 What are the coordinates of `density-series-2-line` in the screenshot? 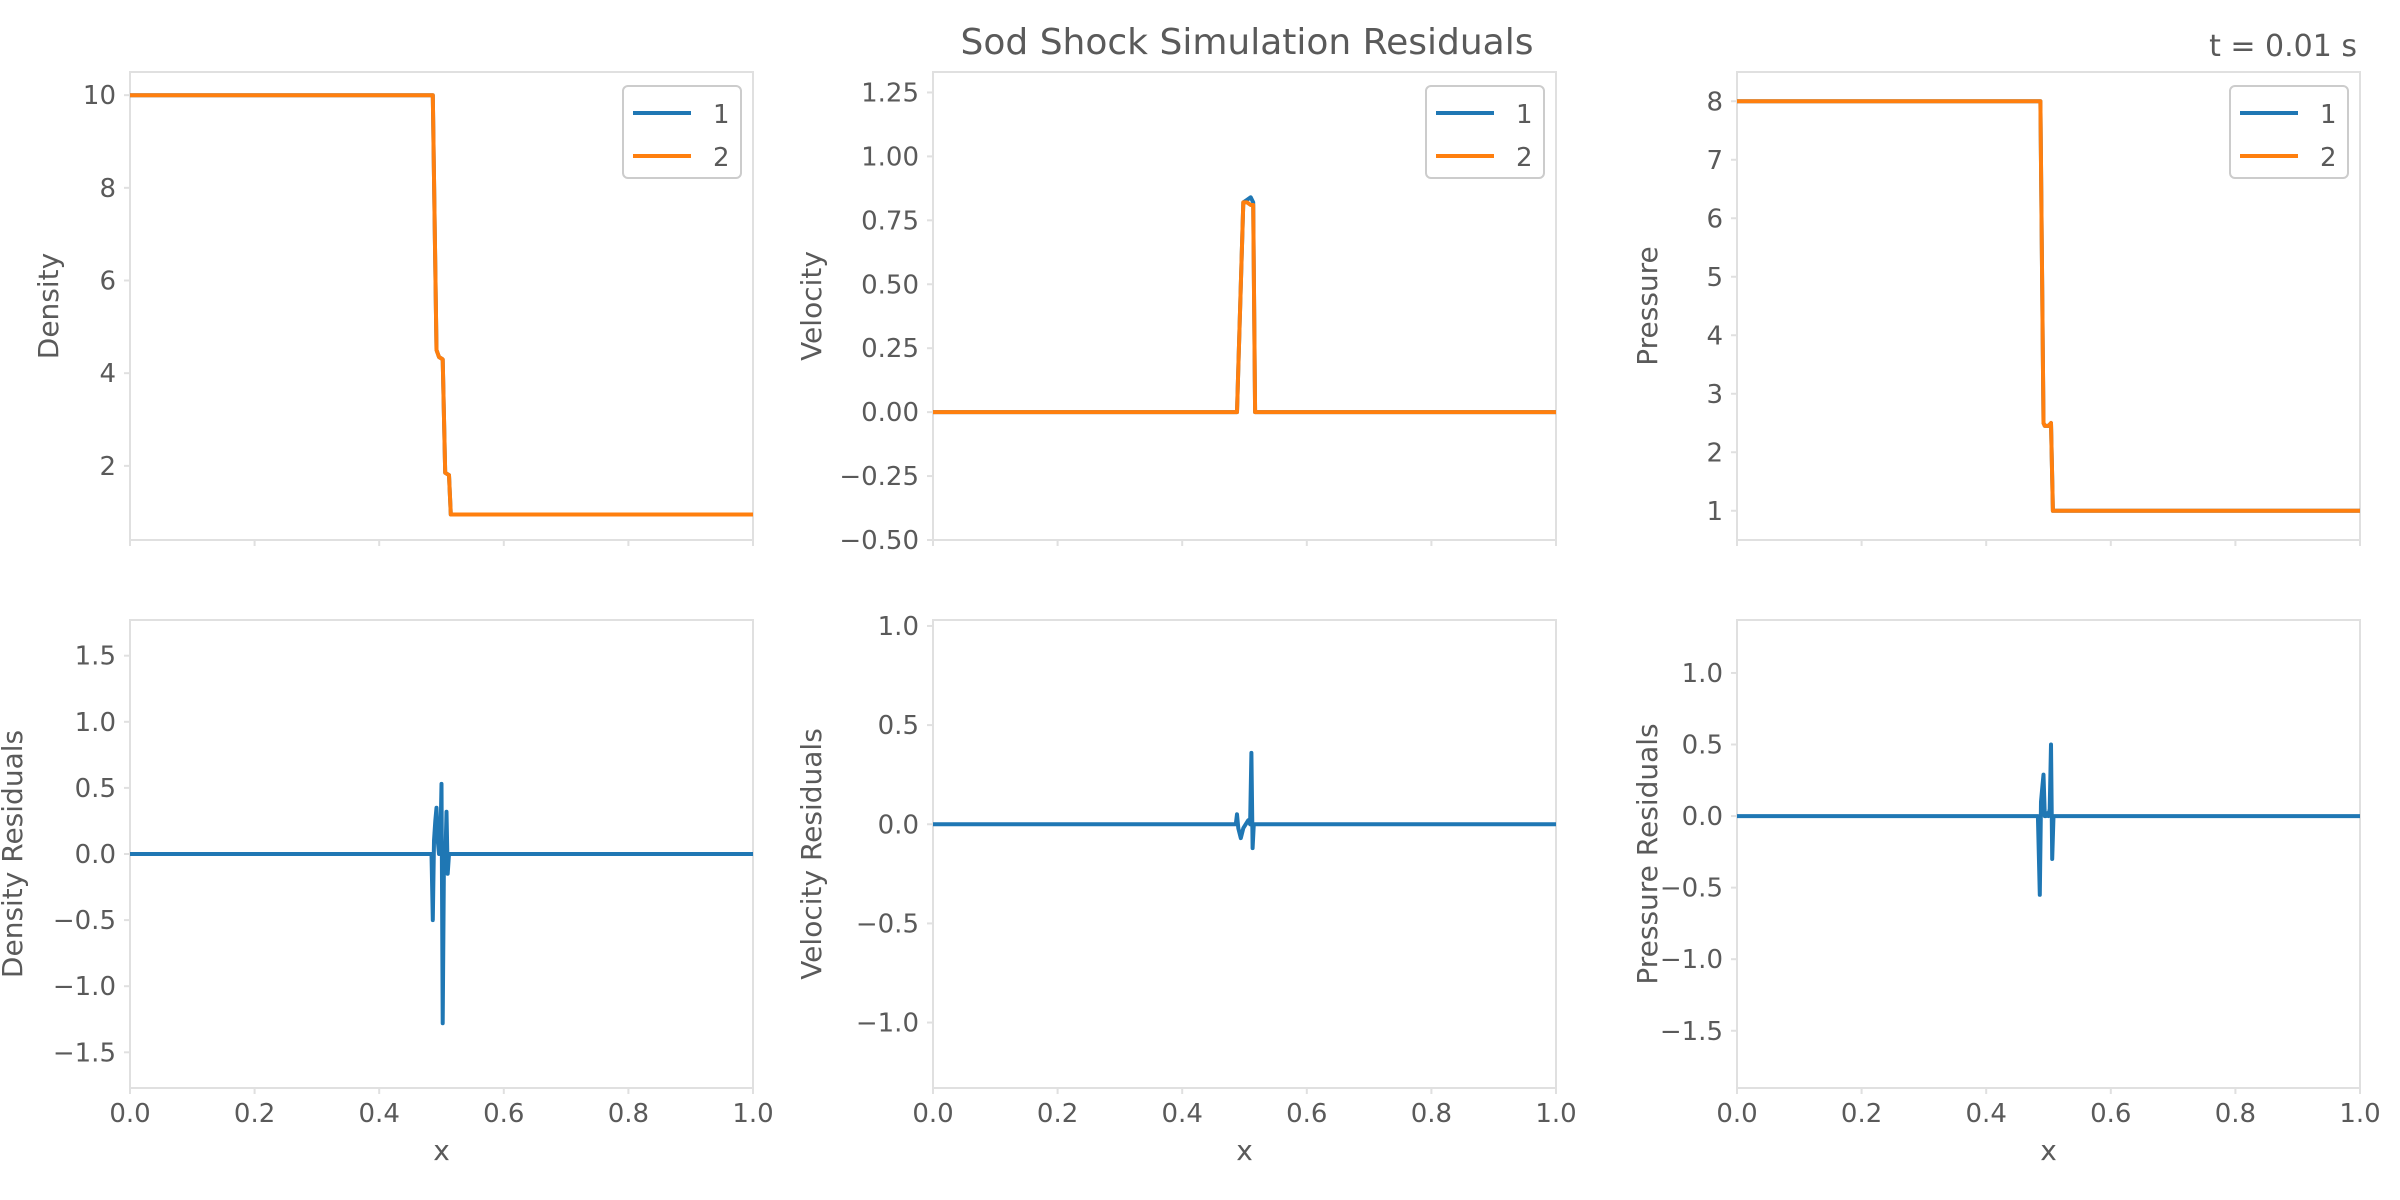 It's located at (441, 305).